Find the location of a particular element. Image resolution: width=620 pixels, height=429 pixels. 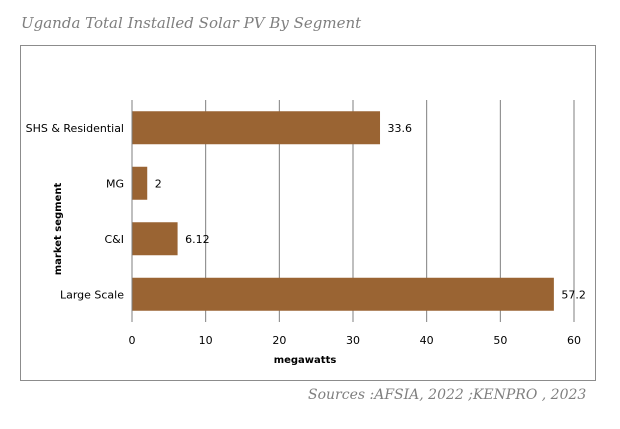

category-label: MG is located at coordinates (115, 183).